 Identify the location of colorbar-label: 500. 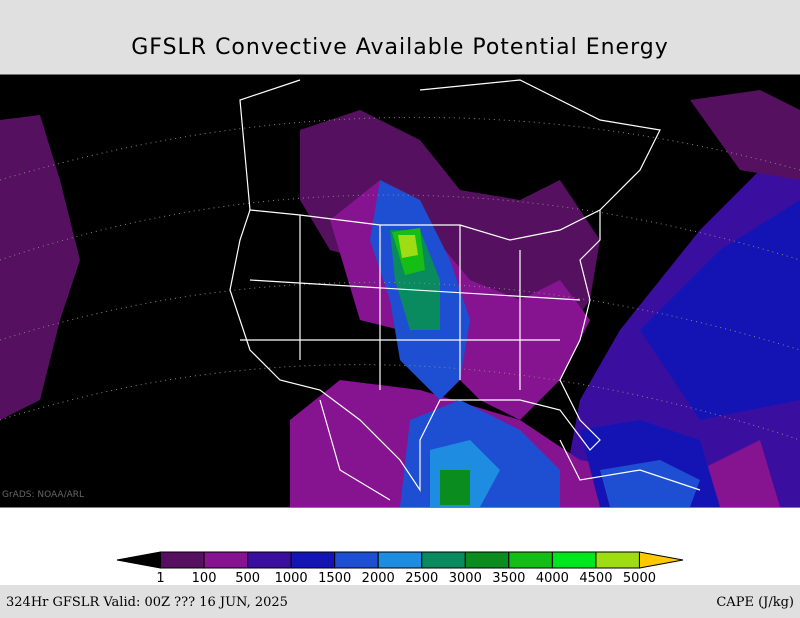
(247, 578).